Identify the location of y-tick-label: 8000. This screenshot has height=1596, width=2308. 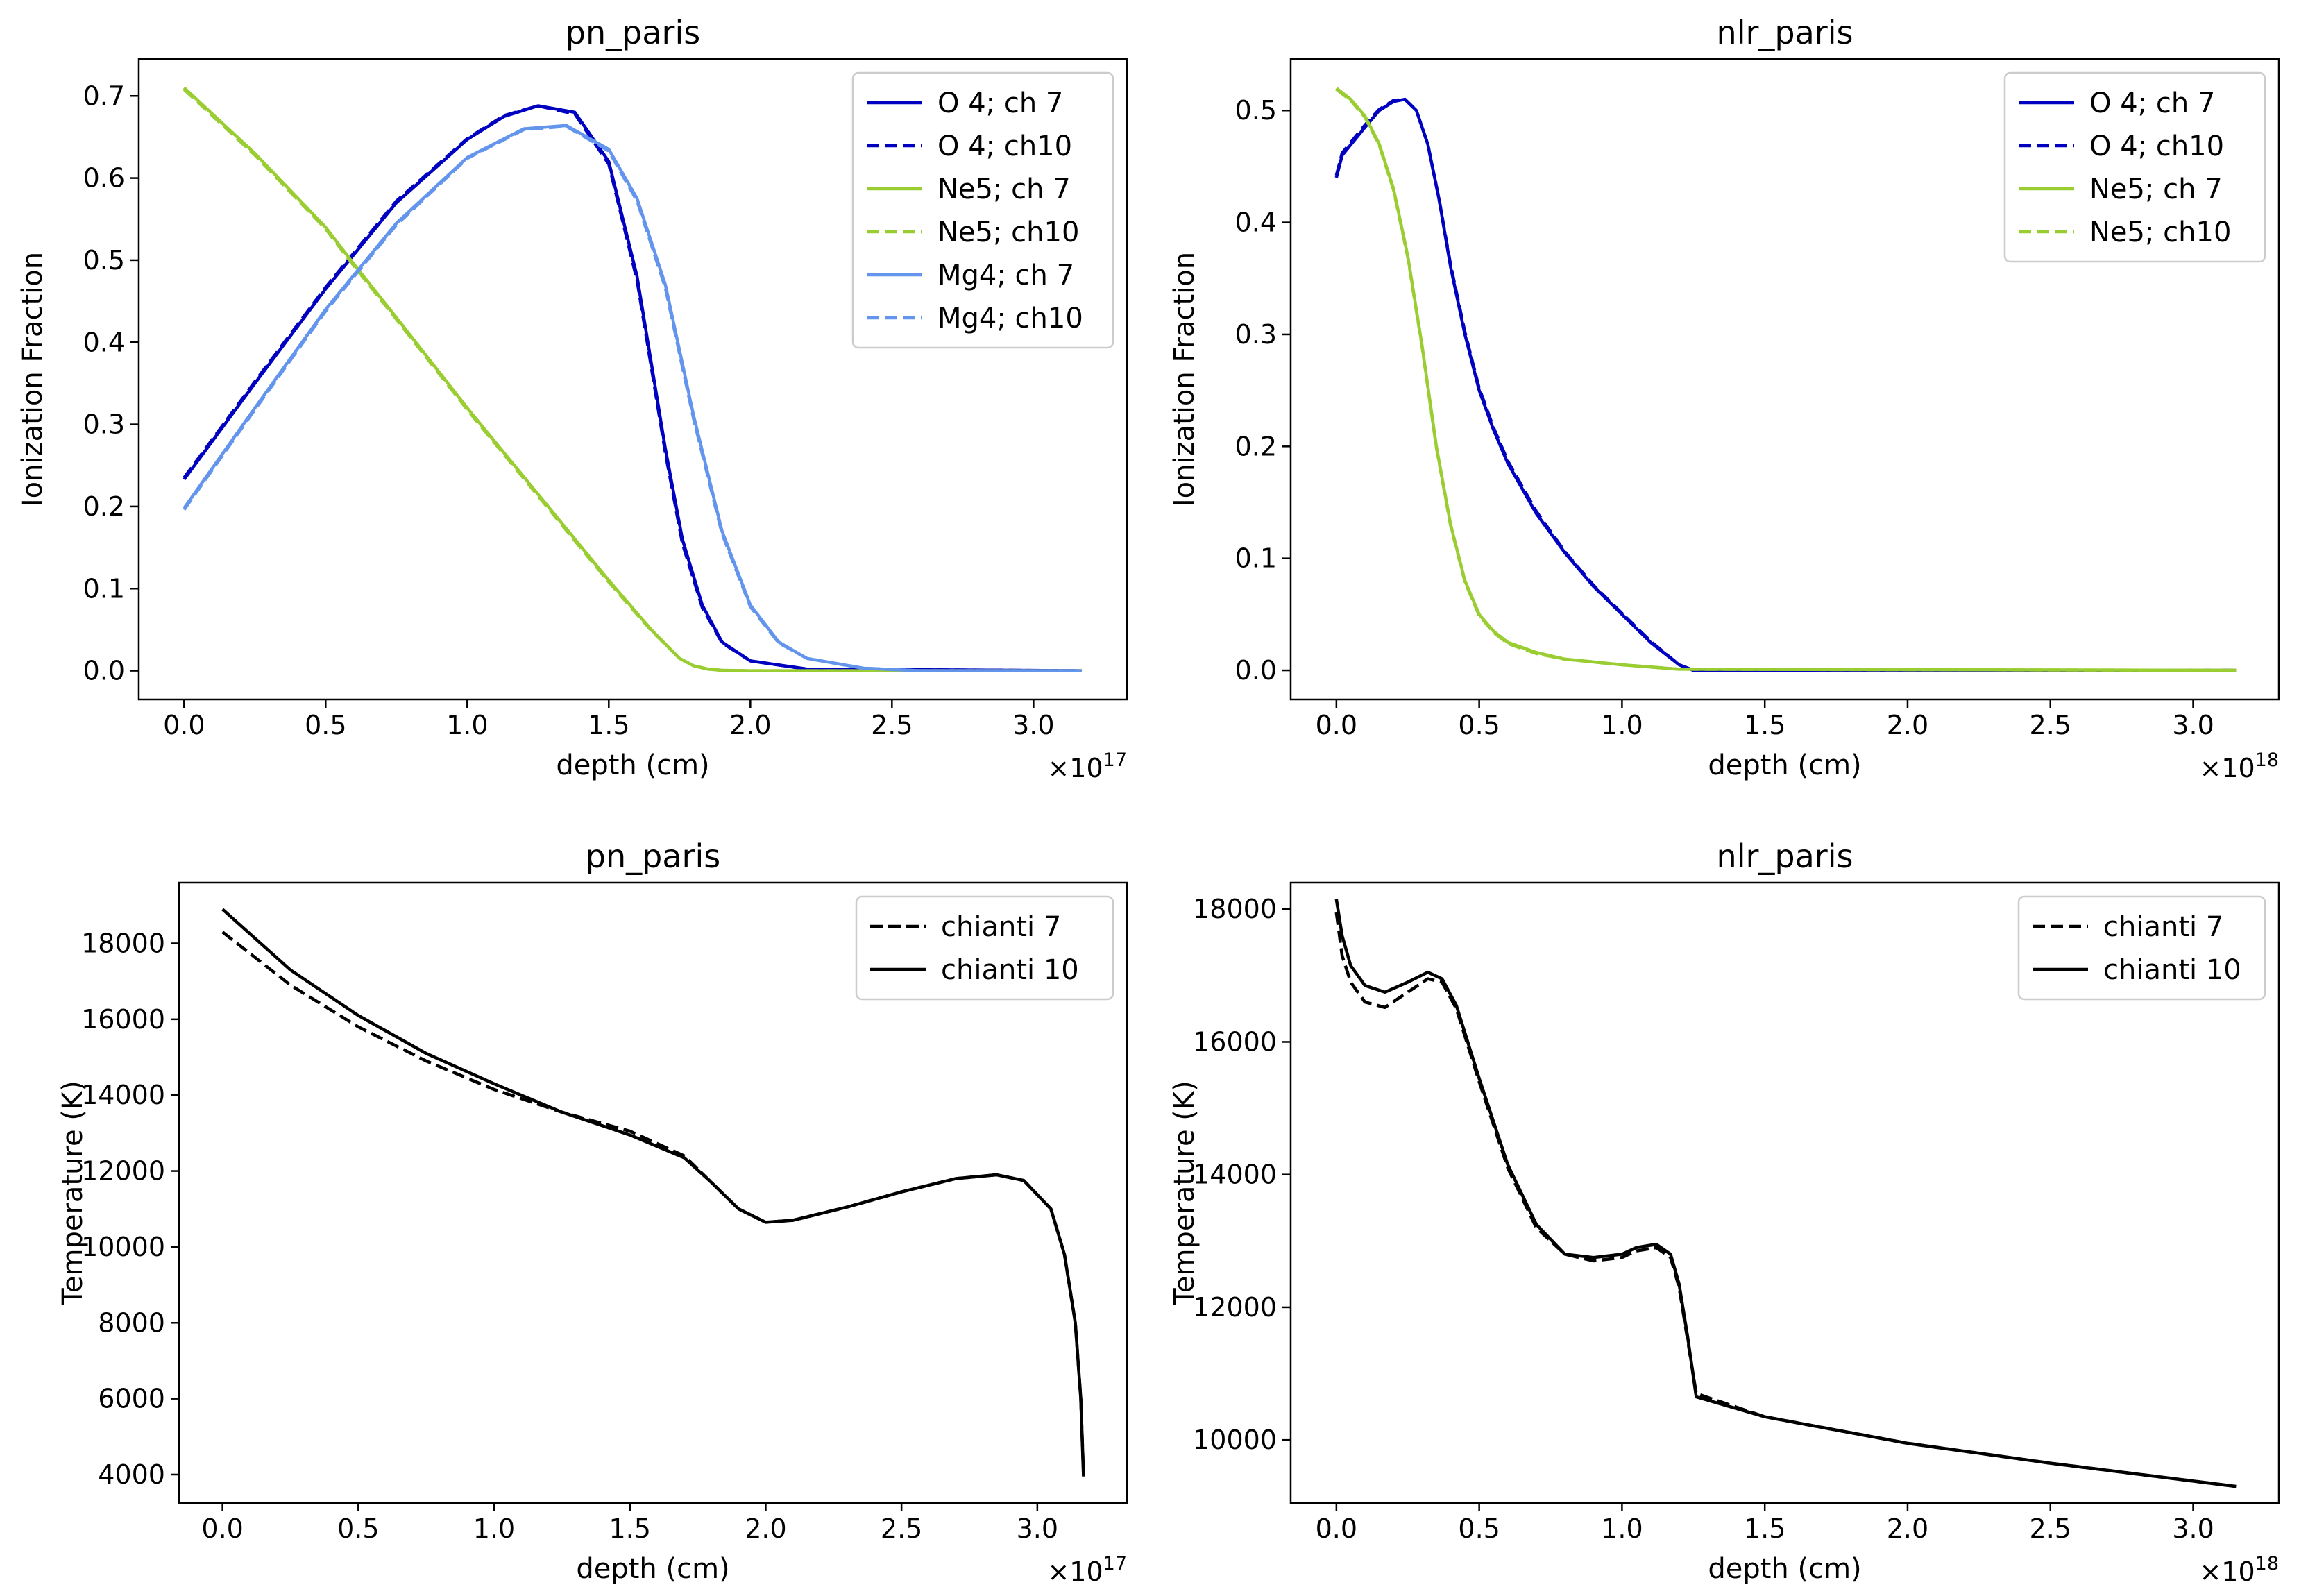
(131, 1322).